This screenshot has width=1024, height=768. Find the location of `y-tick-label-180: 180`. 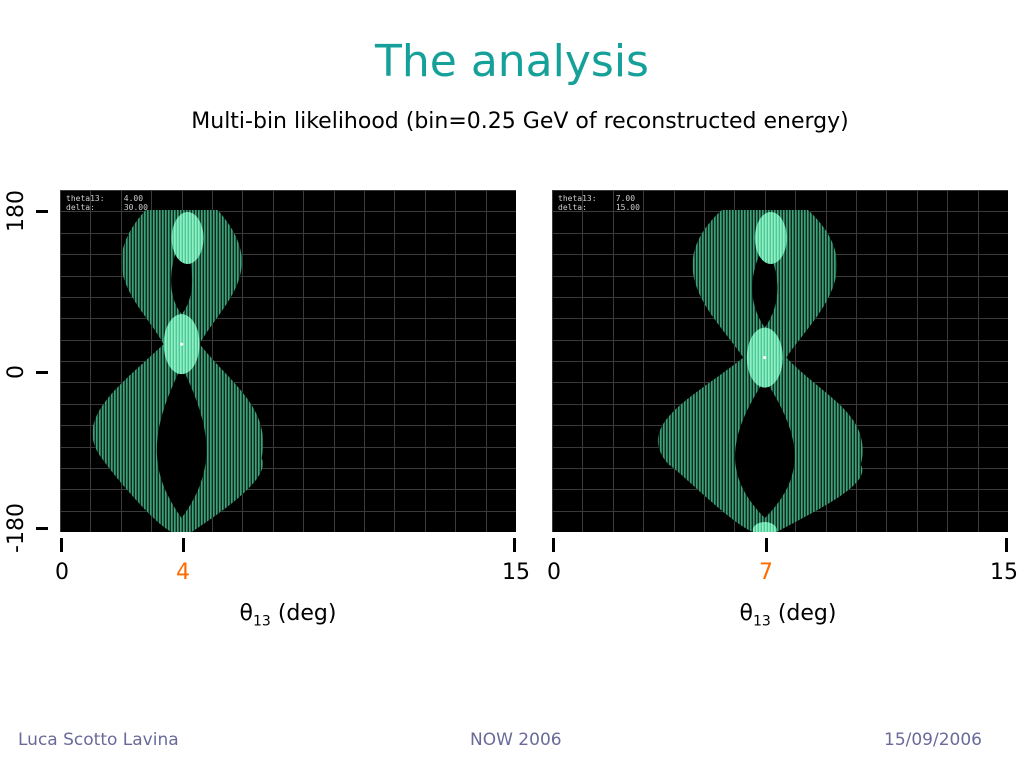

y-tick-label-180: 180 is located at coordinates (16, 211).